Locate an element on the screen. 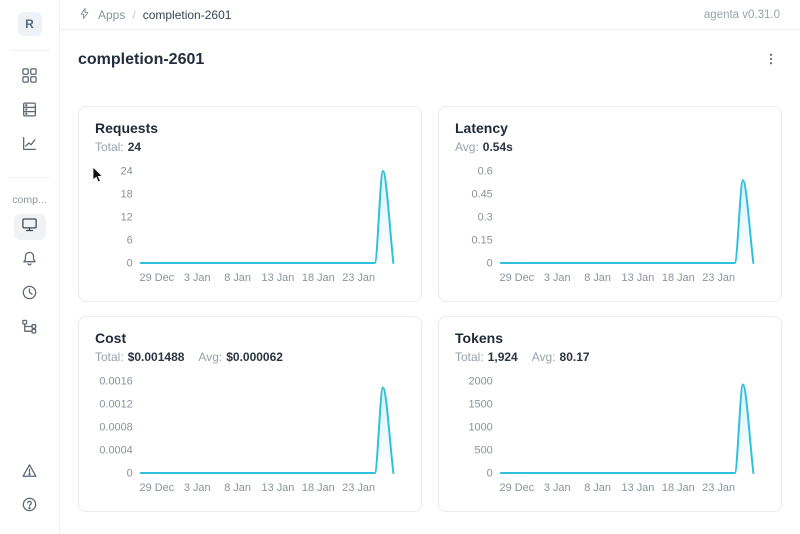  sidebar-item-datasets is located at coordinates (30, 112).